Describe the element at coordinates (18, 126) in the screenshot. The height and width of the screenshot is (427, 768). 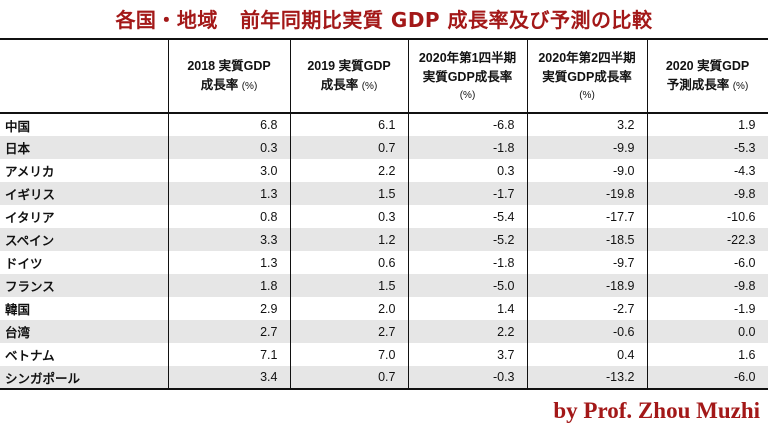
I see `country-name: 中国` at that location.